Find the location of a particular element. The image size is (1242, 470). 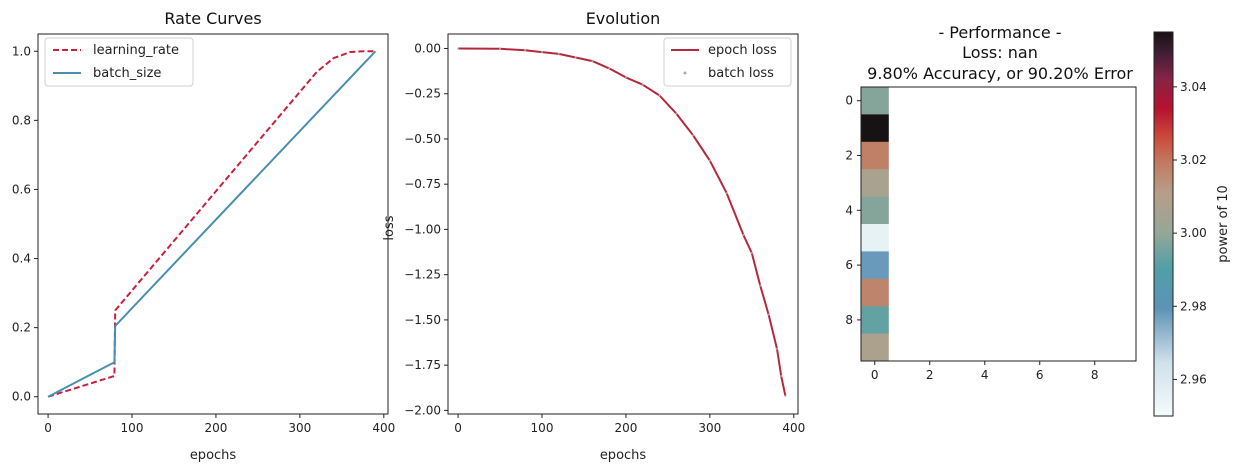

rate-curves-legend: learning_rate batch_size is located at coordinates (119, 62).